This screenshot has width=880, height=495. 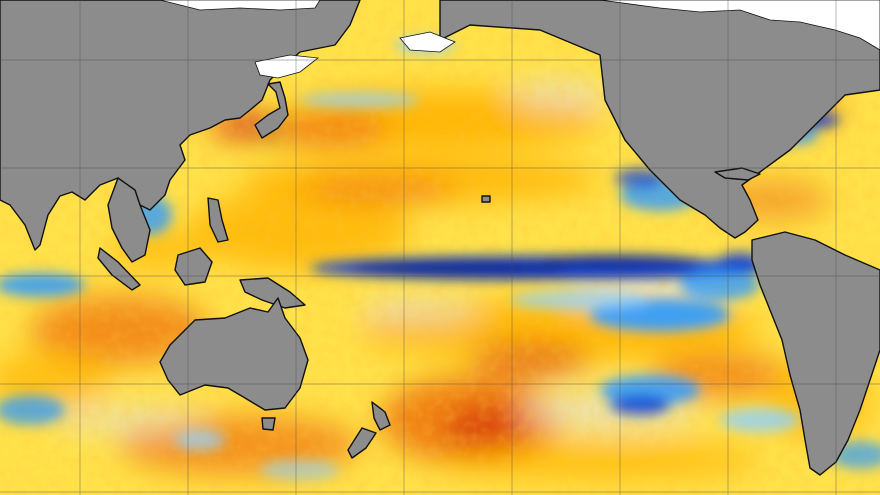 What do you see at coordinates (287, 66) in the screenshot?
I see `kamchatka-snow` at bounding box center [287, 66].